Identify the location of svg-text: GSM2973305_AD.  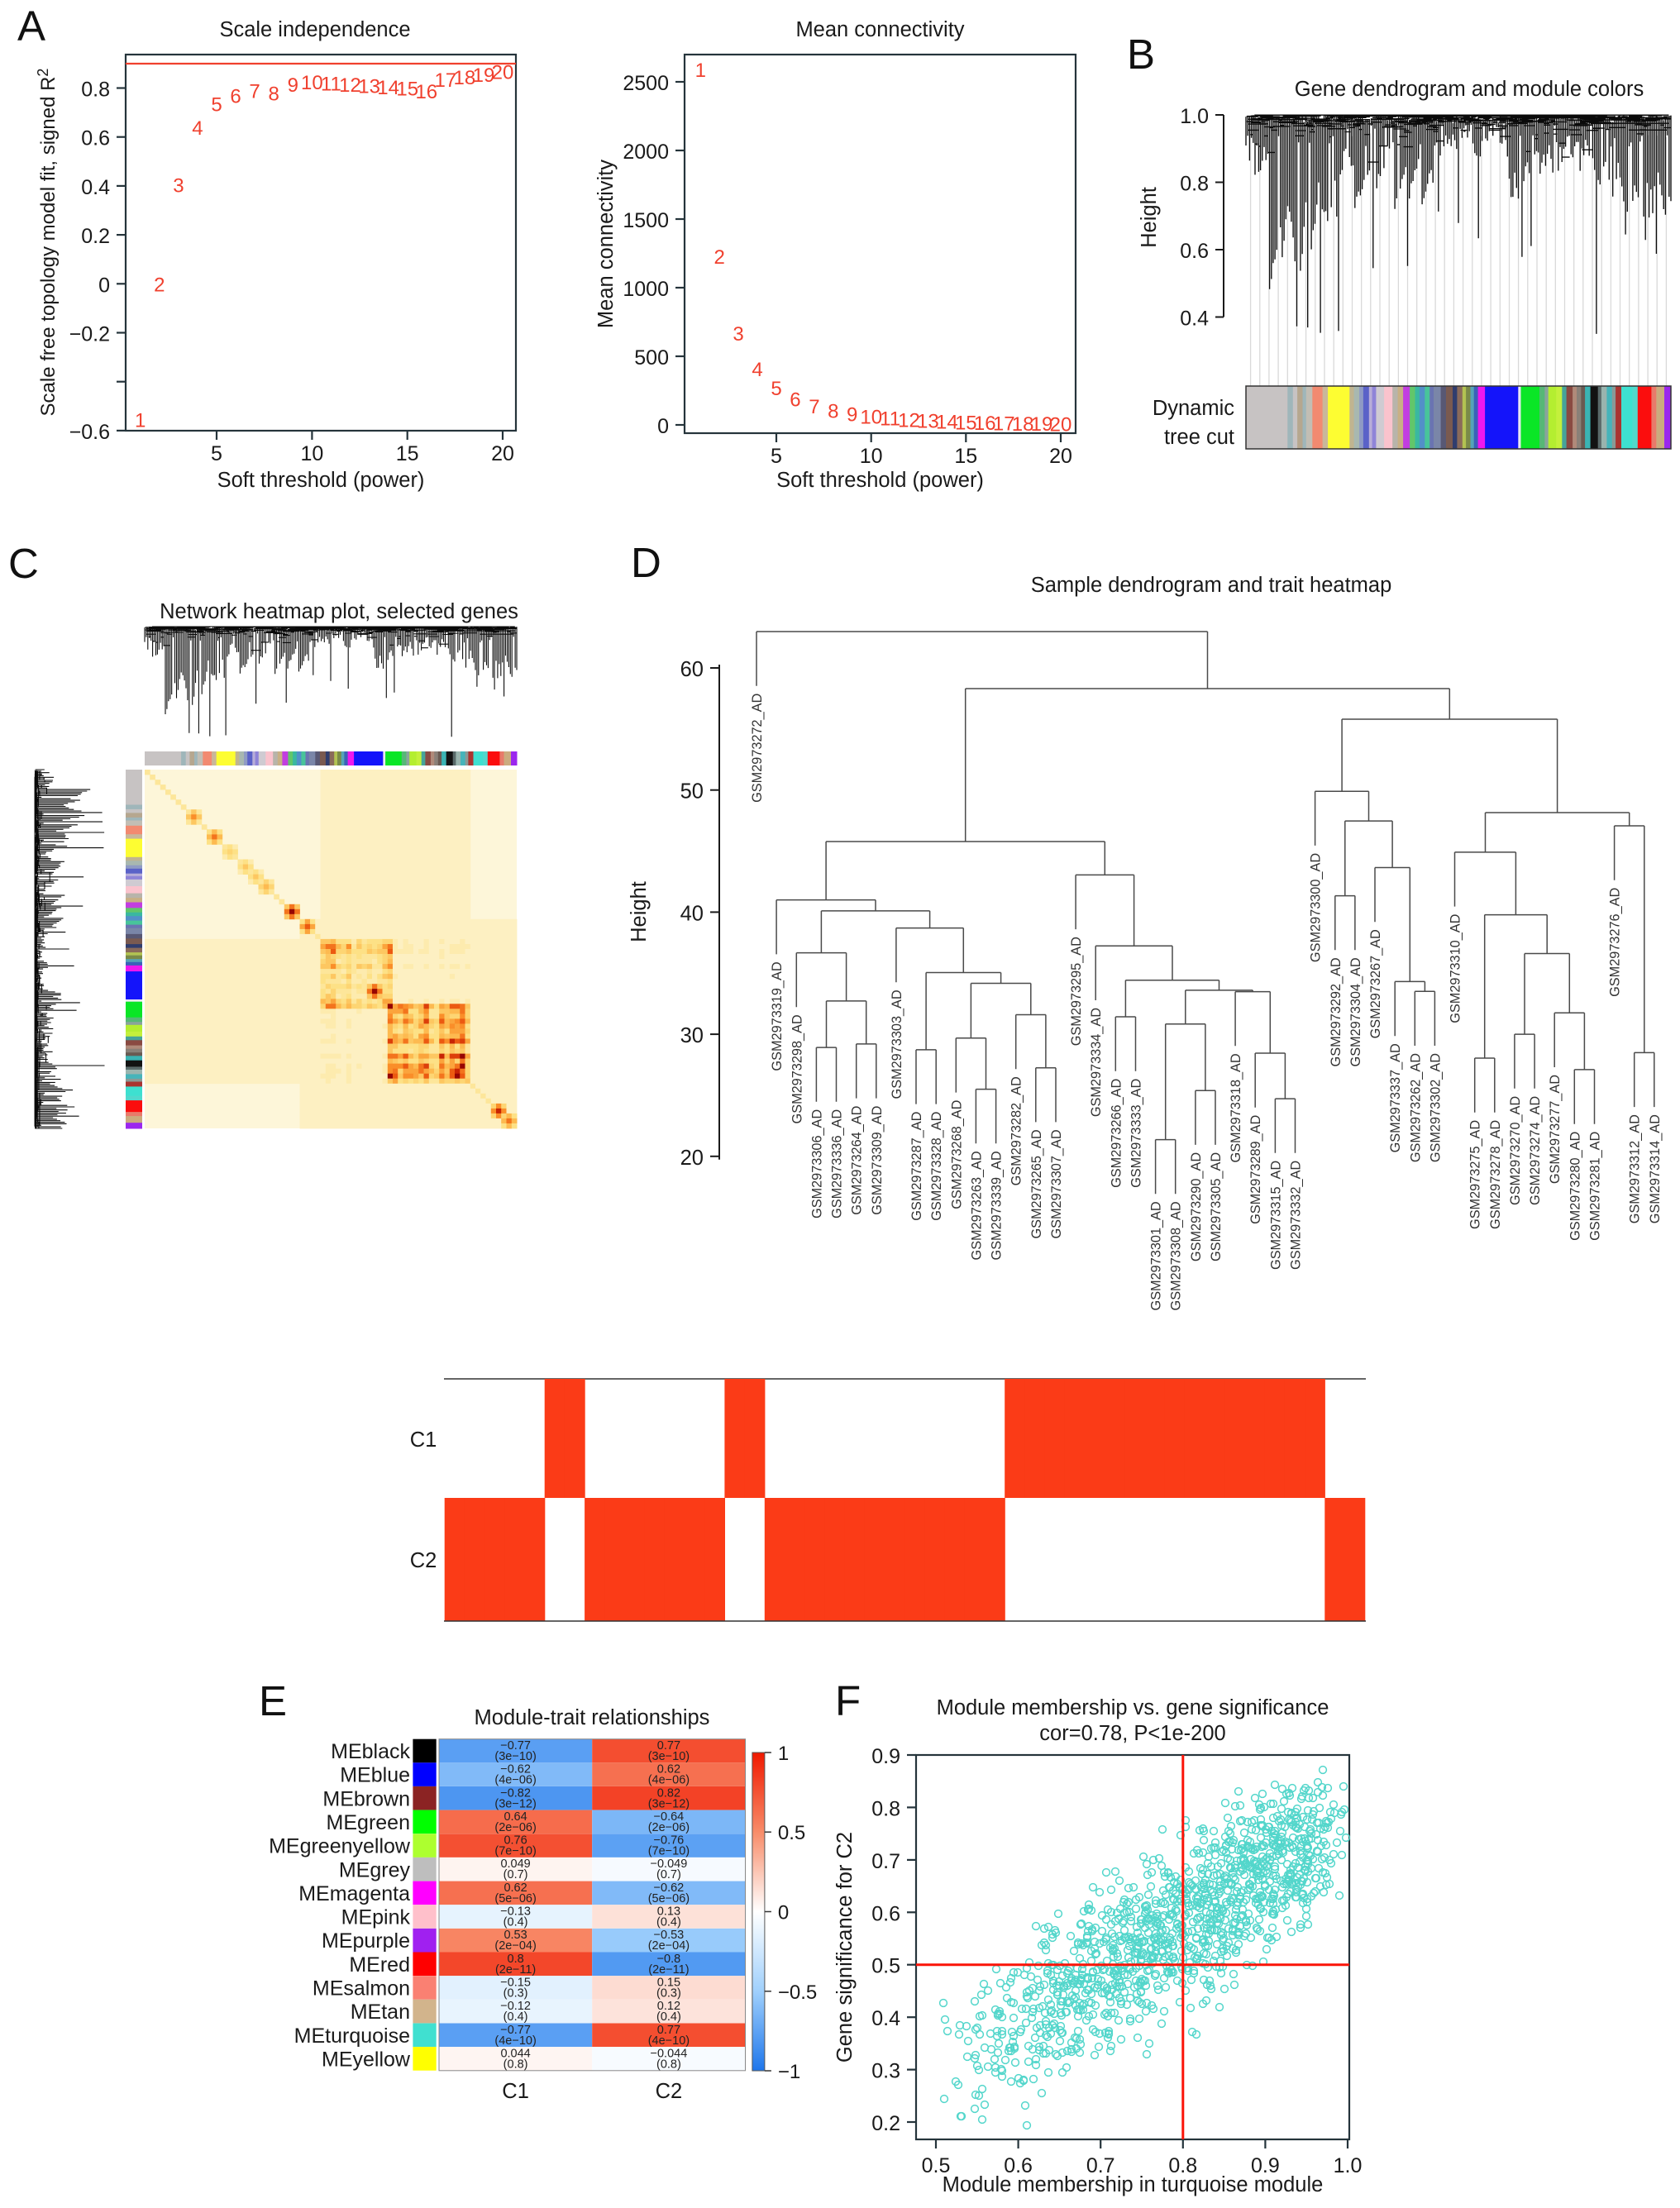
(1216, 1206).